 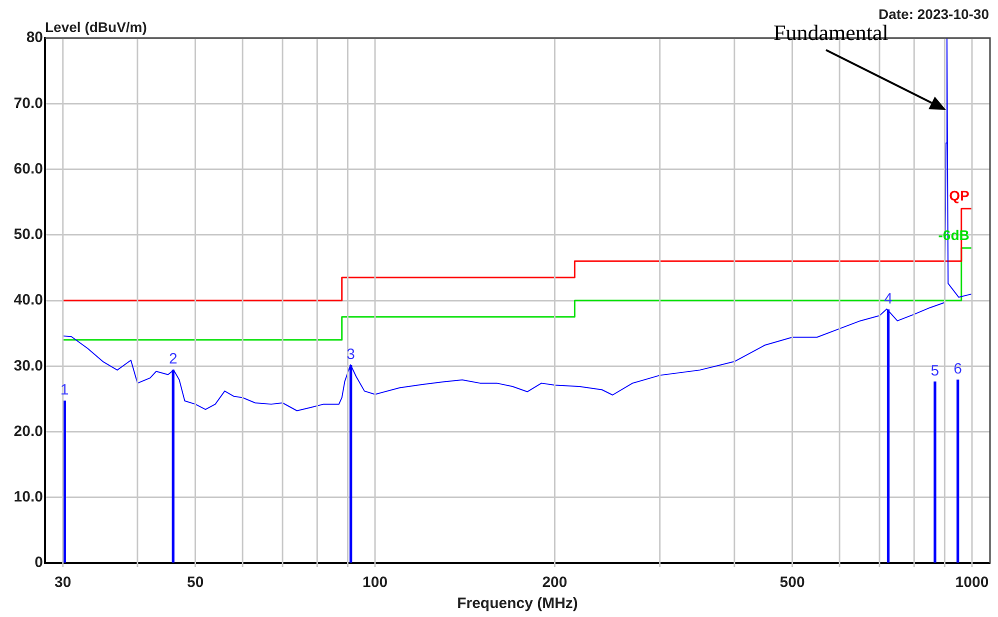 I want to click on series-label: QP, so click(x=959, y=195).